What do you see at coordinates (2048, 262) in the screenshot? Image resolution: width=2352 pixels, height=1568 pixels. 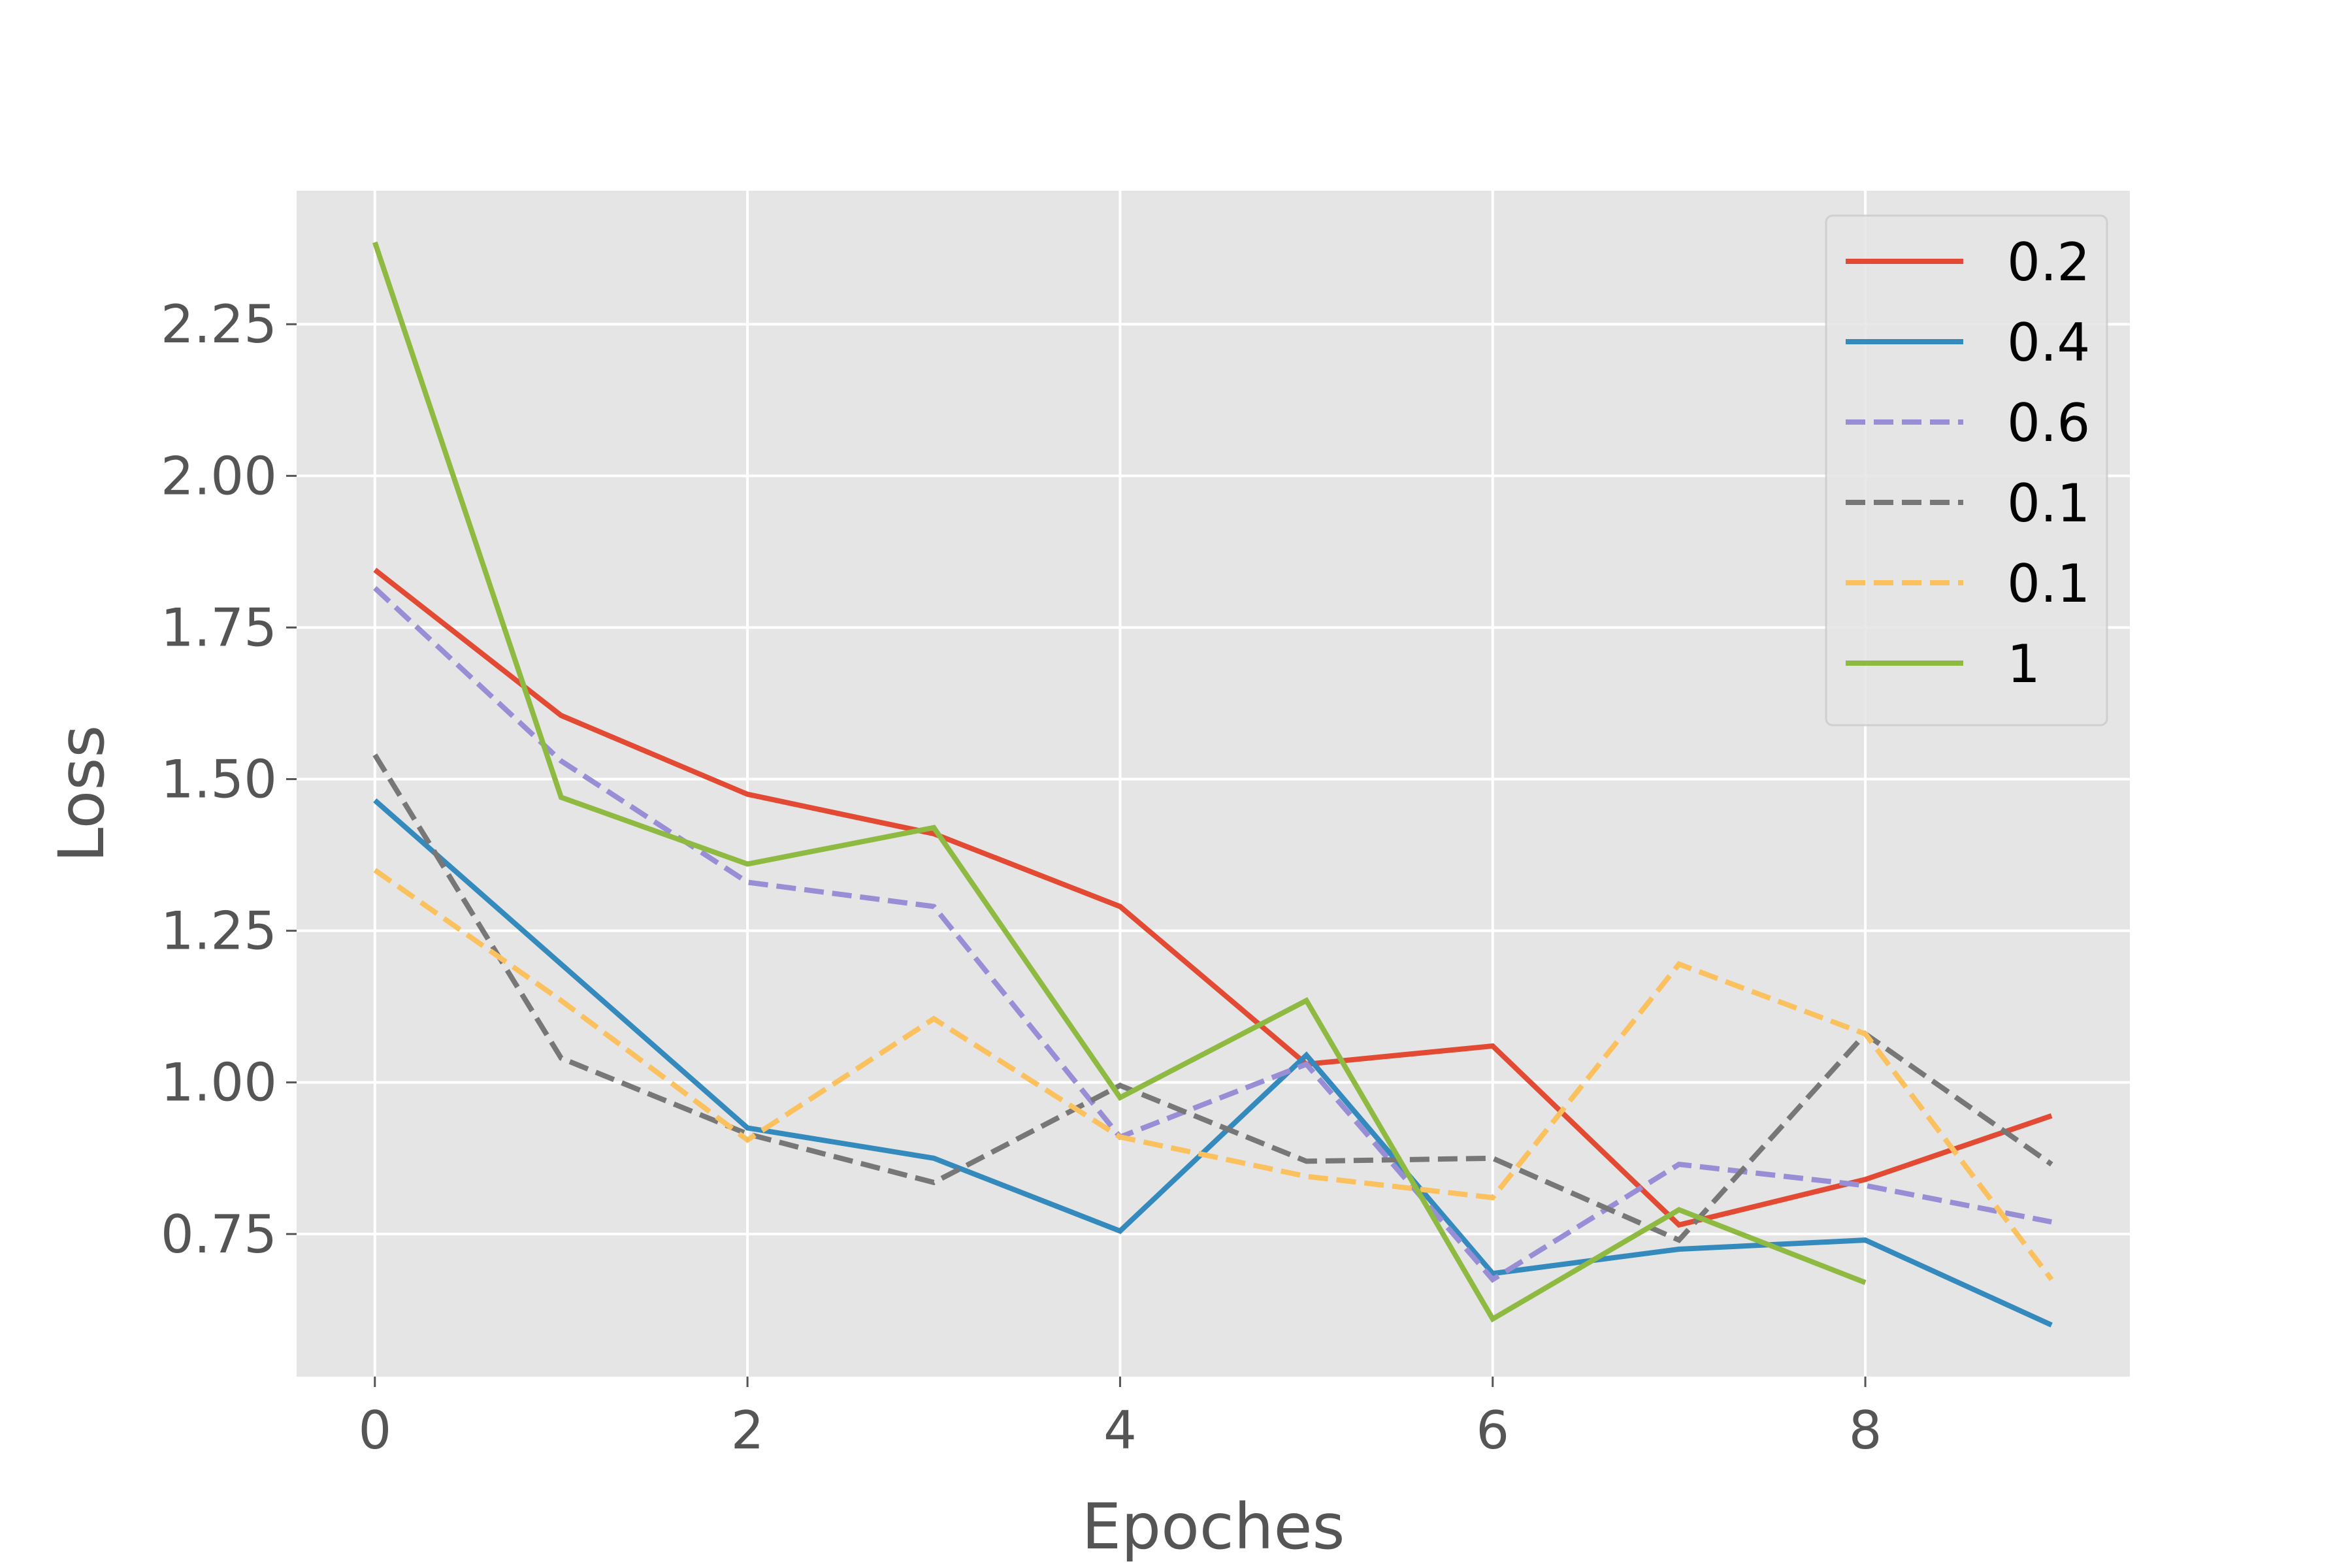 I see `legend-label: 0.2` at bounding box center [2048, 262].